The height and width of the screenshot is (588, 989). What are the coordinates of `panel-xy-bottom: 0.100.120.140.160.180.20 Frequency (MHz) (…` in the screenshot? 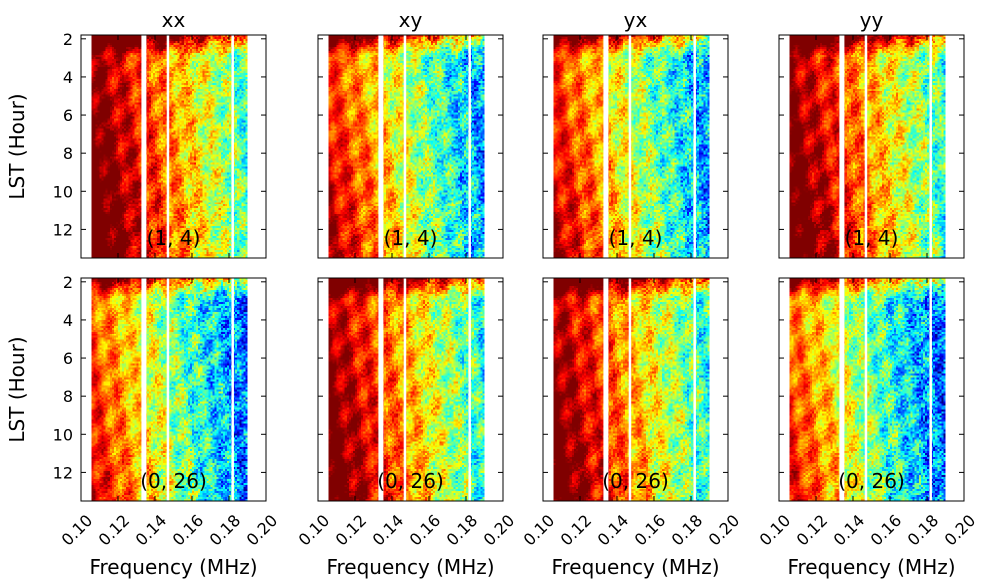 It's located at (407, 428).